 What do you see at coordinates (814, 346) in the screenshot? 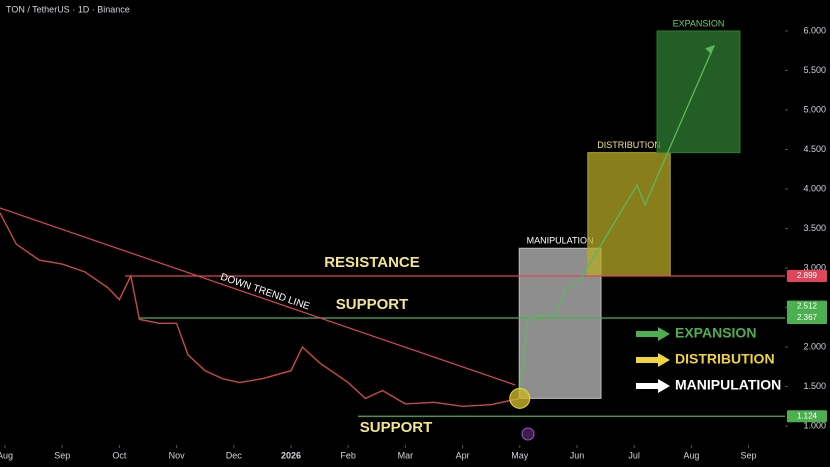
I see `y-tick-label: 2.000` at bounding box center [814, 346].